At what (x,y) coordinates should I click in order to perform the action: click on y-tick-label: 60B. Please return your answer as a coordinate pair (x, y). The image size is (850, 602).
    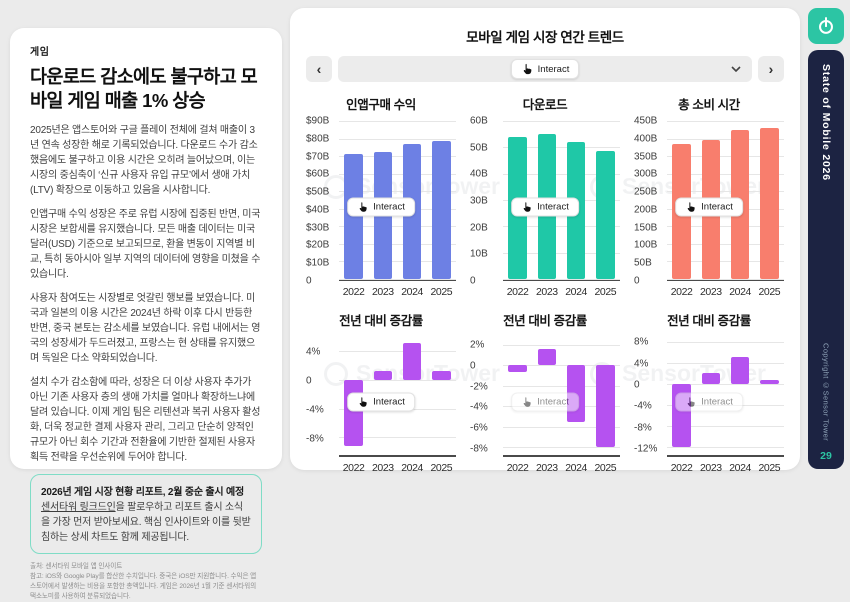
    Looking at the image, I should click on (479, 121).